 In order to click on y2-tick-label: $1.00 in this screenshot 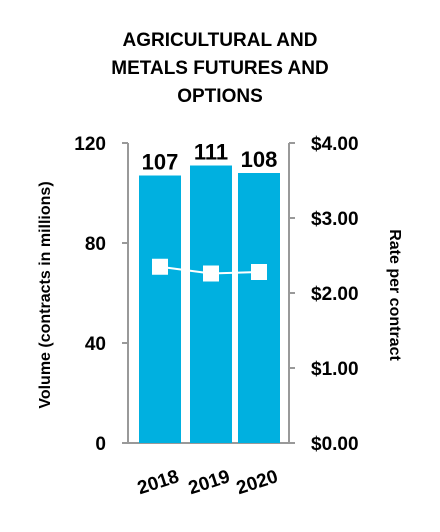, I will do `click(335, 369)`.